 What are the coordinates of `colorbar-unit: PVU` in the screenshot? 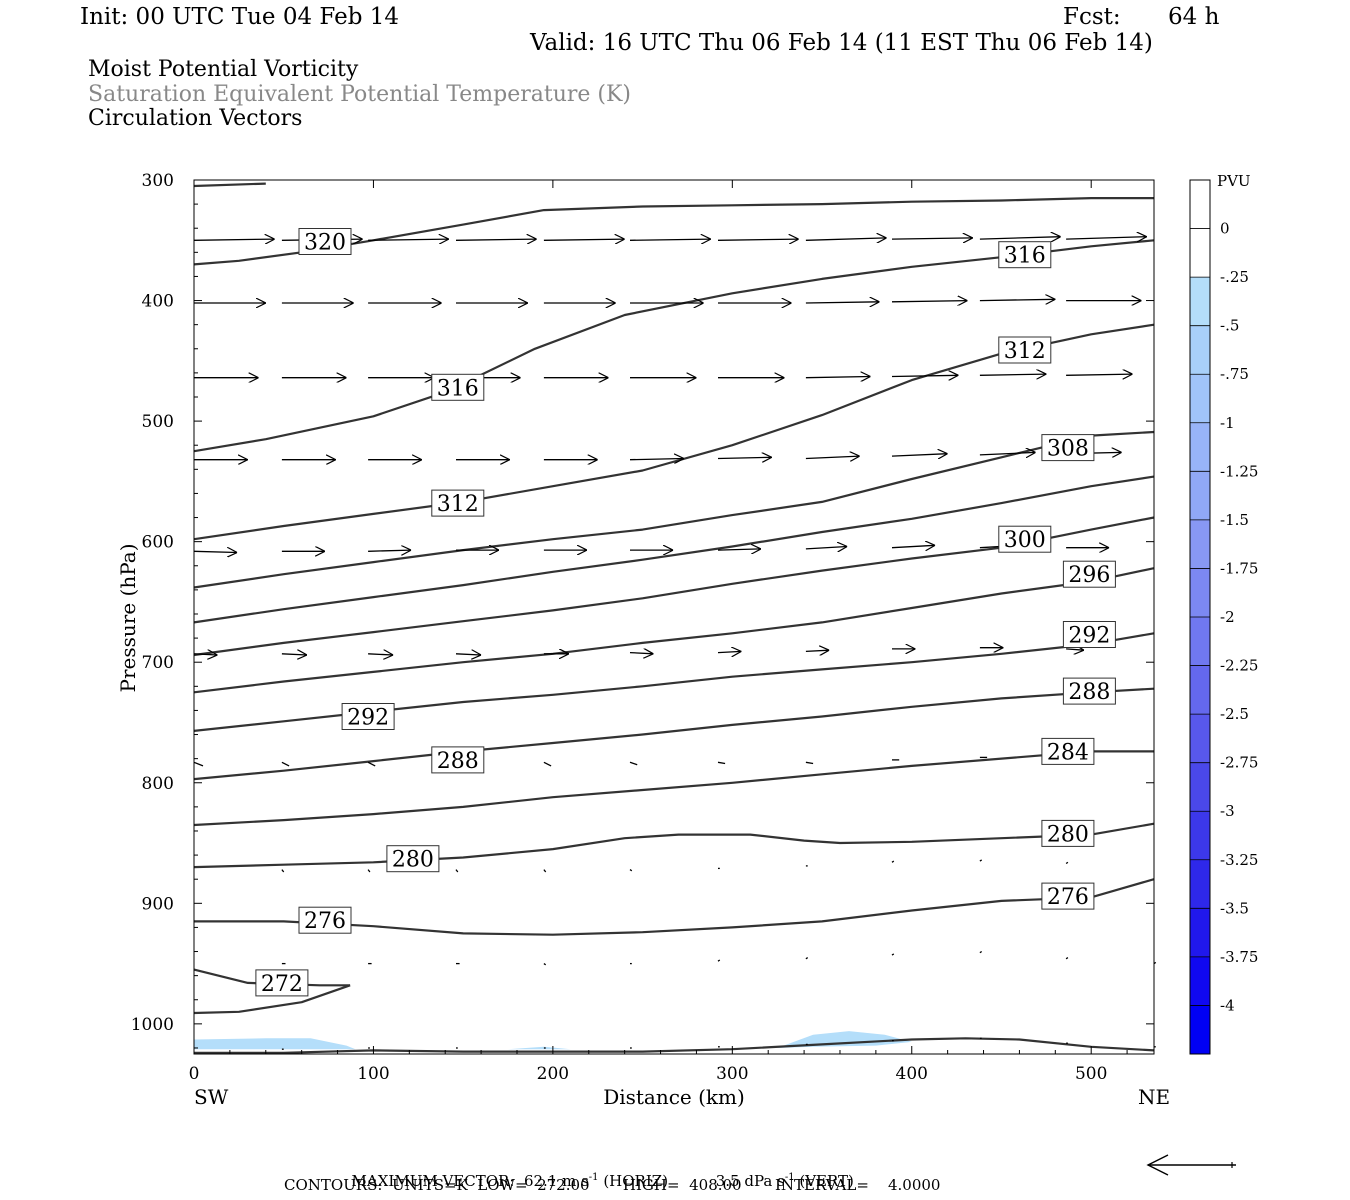 It's located at (1234, 181).